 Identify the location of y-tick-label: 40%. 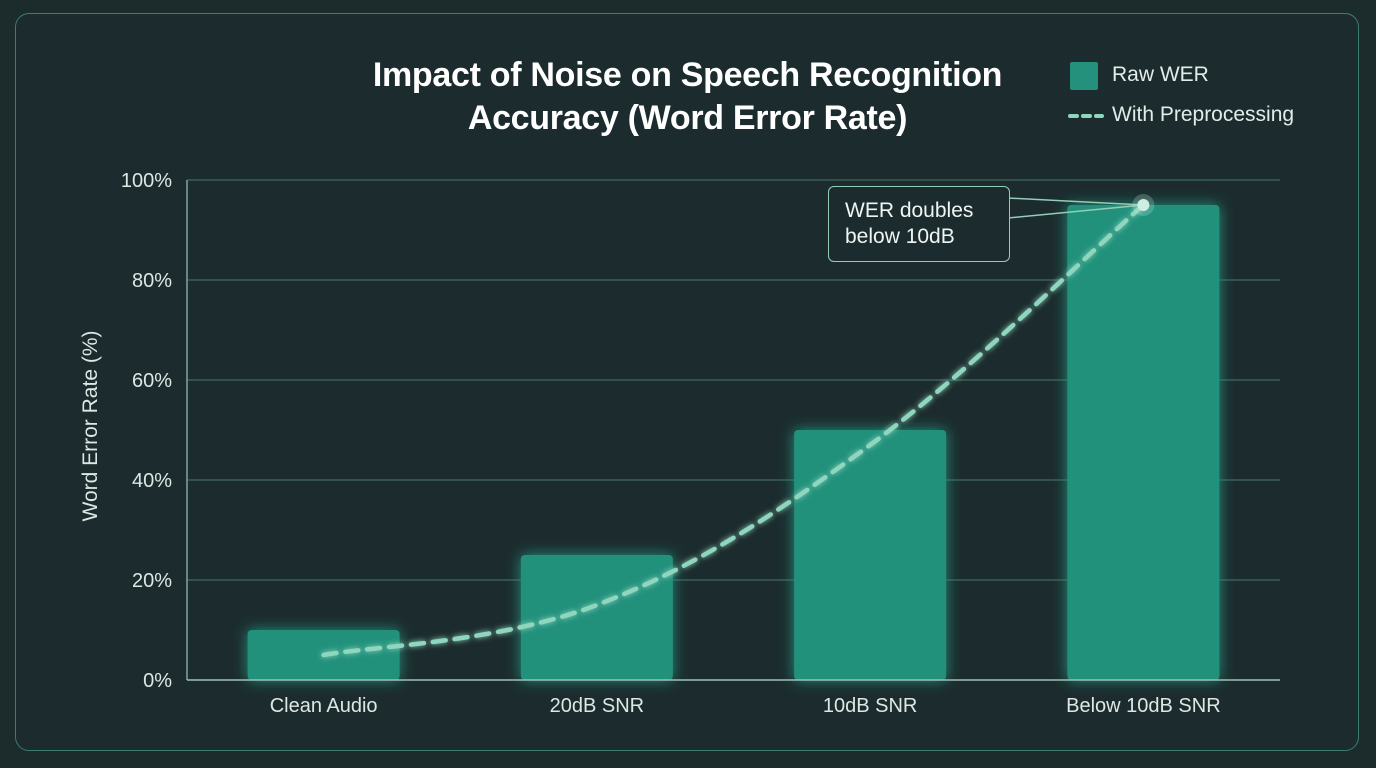
(152, 481).